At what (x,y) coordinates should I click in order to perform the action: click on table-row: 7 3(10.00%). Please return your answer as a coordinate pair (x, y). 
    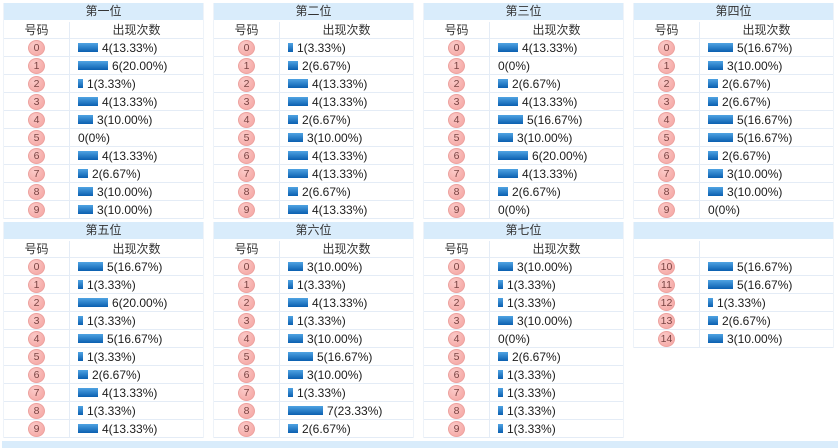
    Looking at the image, I should click on (733, 174).